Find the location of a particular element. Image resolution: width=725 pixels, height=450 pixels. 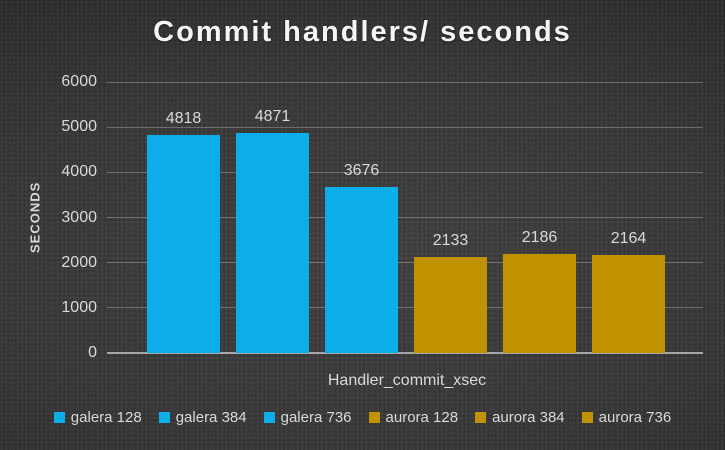

legend-label: aurora 384 is located at coordinates (528, 417).